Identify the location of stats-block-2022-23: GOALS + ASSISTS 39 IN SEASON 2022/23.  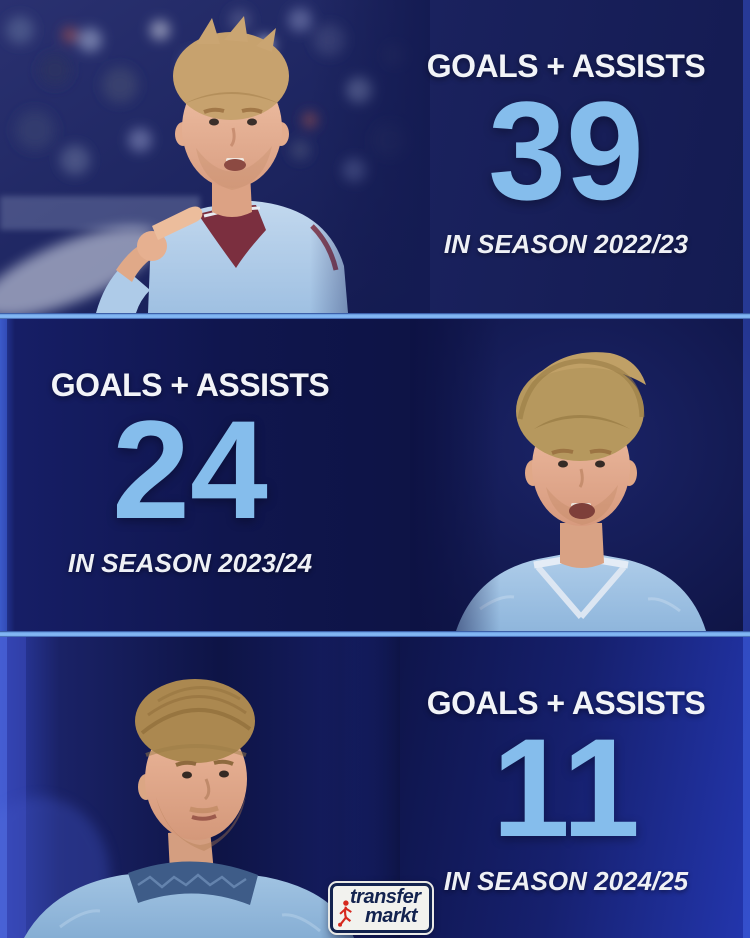
(566, 149).